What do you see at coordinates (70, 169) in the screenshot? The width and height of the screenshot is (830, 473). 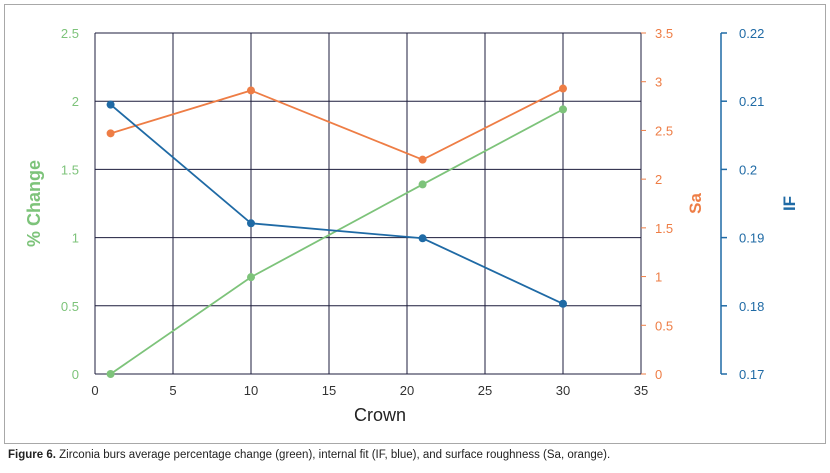 I see `left-axis-tick-label: 1.5` at bounding box center [70, 169].